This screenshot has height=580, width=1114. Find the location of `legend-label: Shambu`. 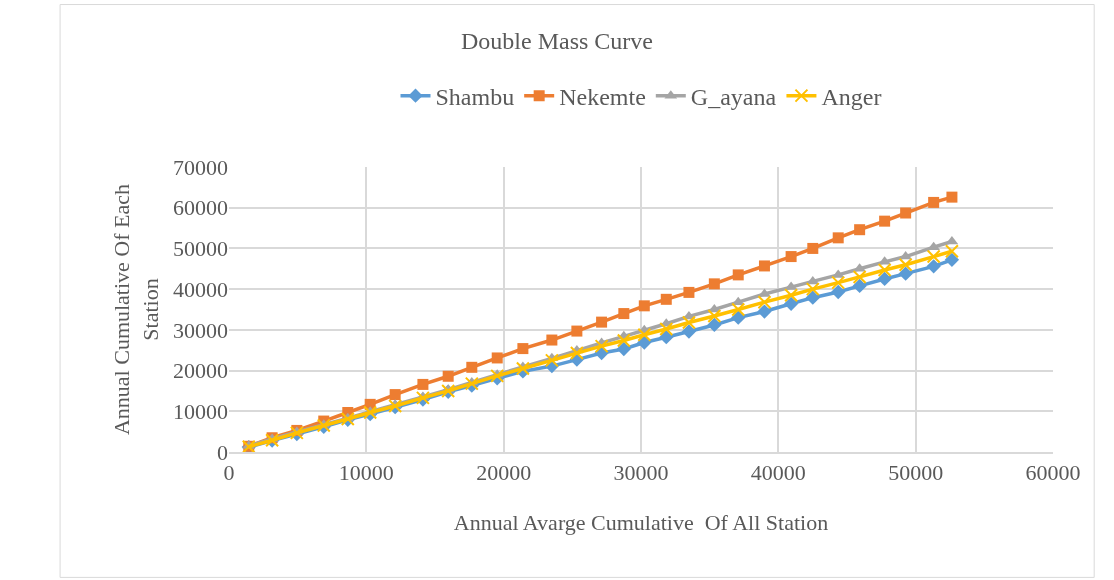

legend-label: Shambu is located at coordinates (475, 97).